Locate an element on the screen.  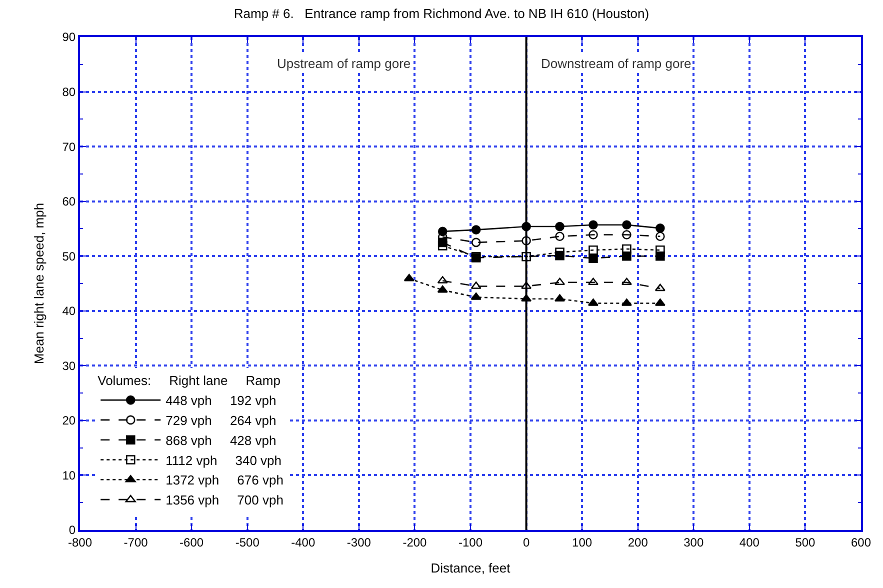
chart-title: Ramp # 6. Entrance ramp from Richmond Ave. to NB IH 610 (Houston) is located at coordinates (442, 13).